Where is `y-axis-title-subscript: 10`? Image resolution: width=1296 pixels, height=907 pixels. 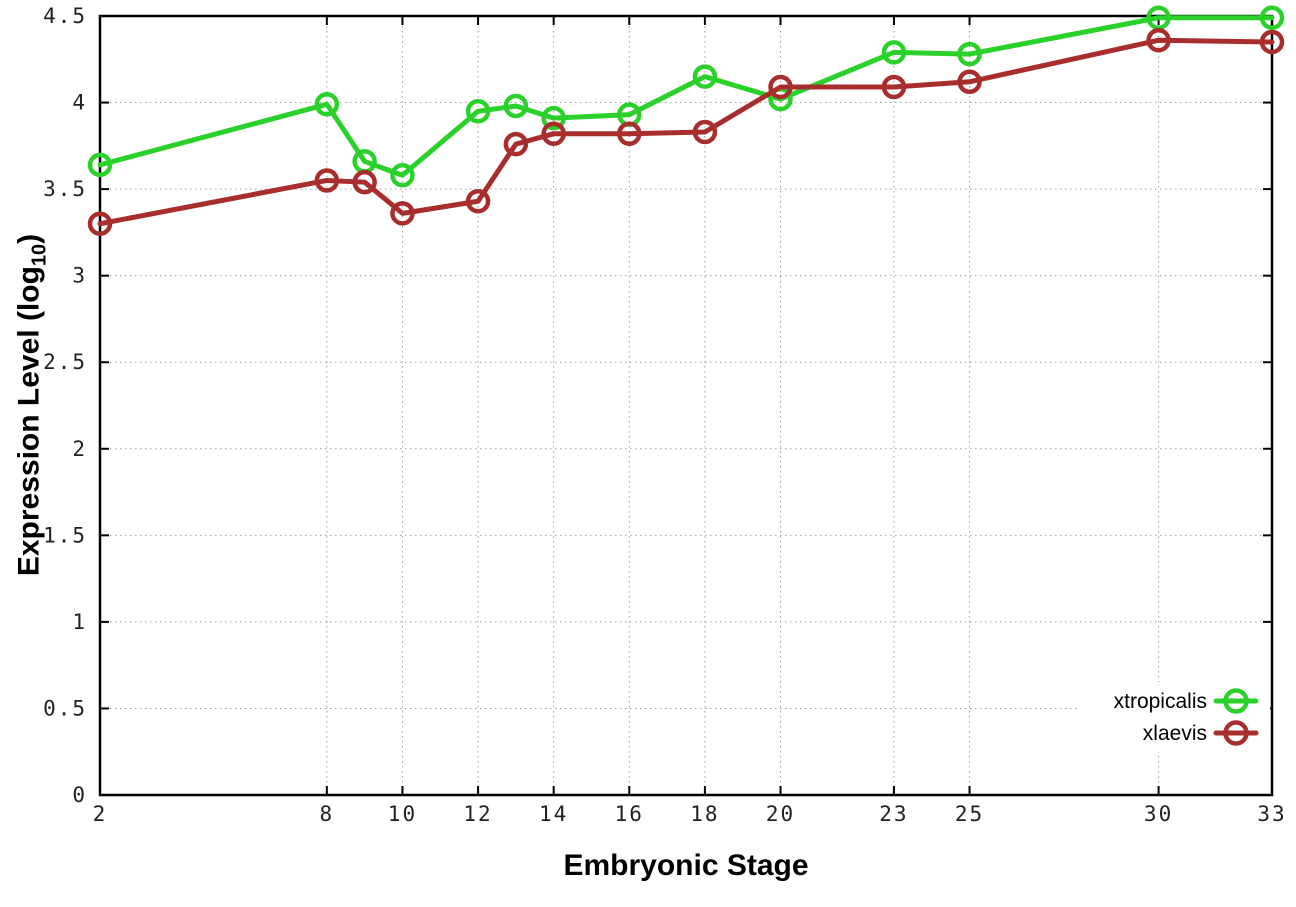
y-axis-title-subscript: 10 is located at coordinates (39, 255).